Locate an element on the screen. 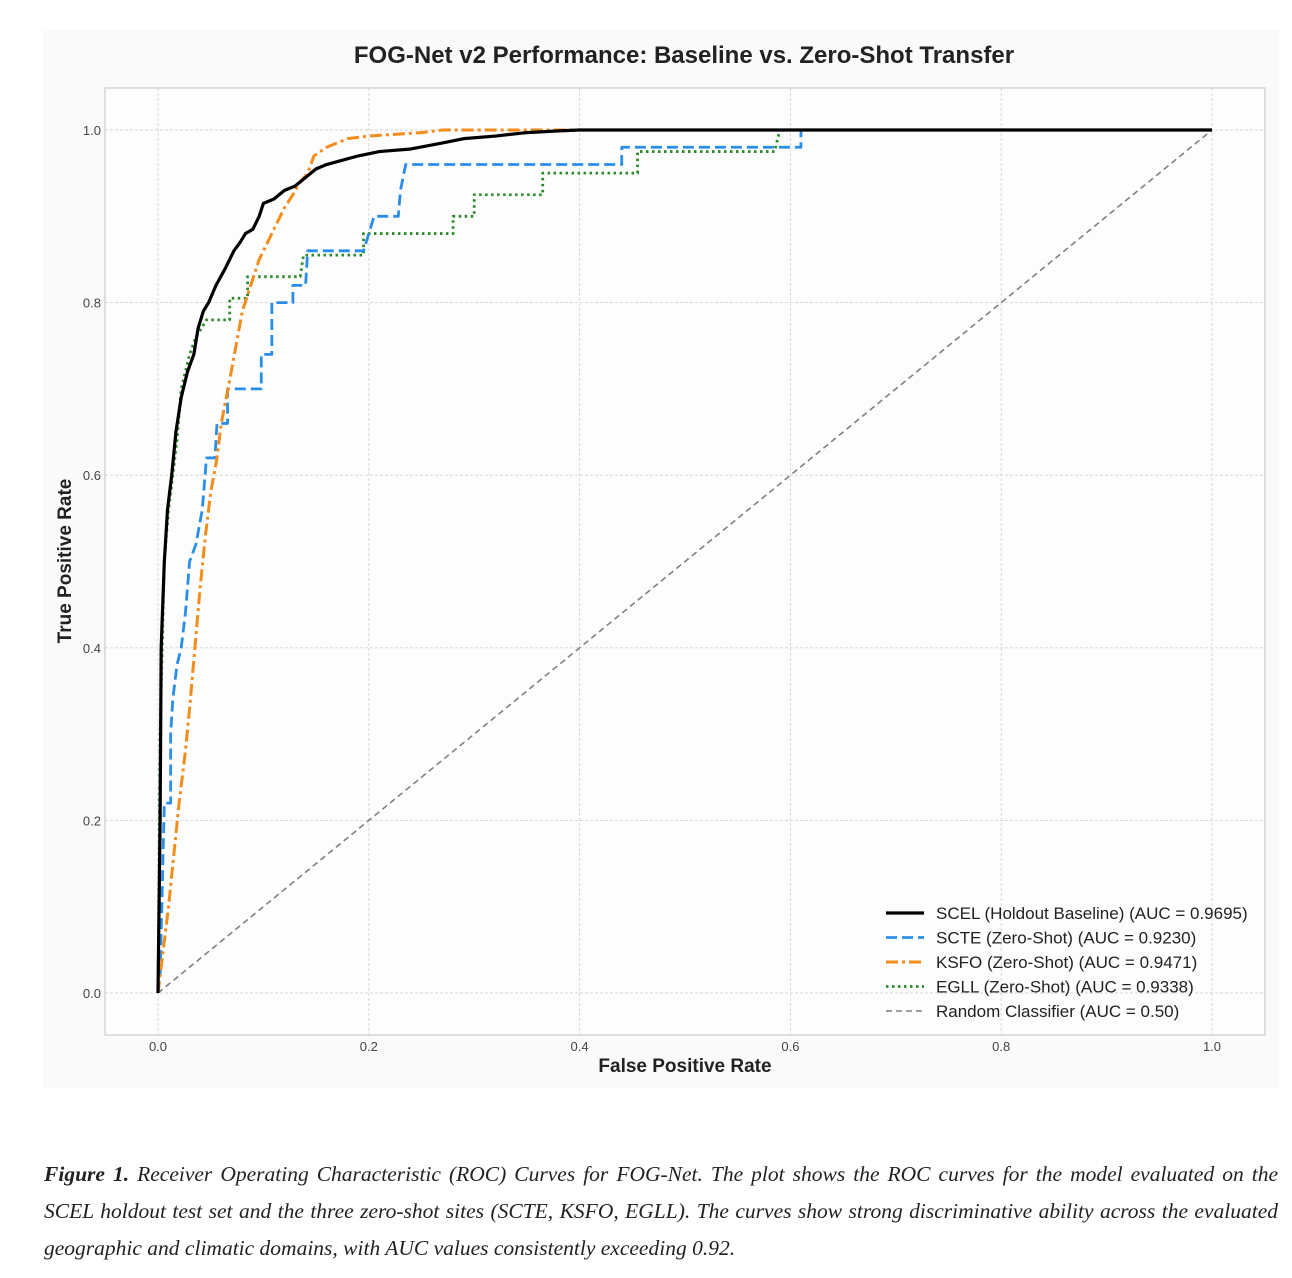 The image size is (1292, 1278). legend-label: EGLL (Zero-Shot) (AUC = 0.9338) is located at coordinates (1065, 987).